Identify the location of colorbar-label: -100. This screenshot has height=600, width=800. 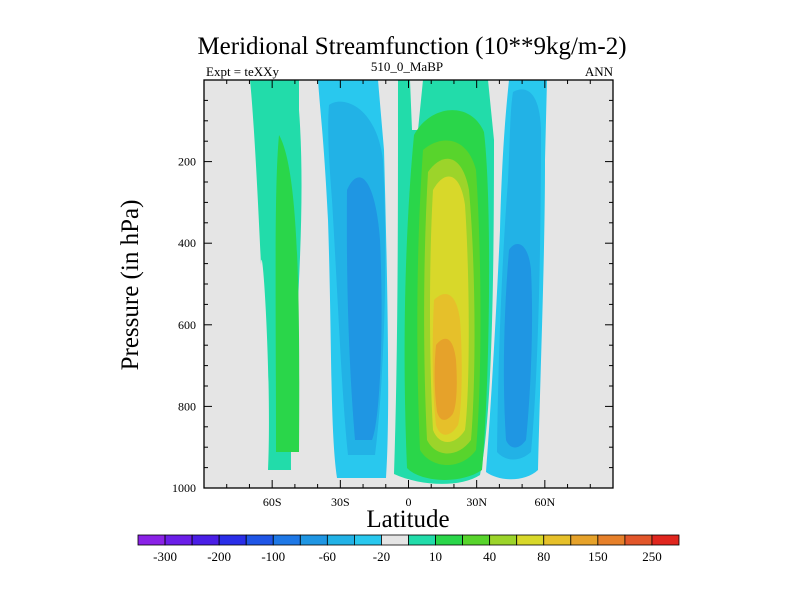
(273, 556).